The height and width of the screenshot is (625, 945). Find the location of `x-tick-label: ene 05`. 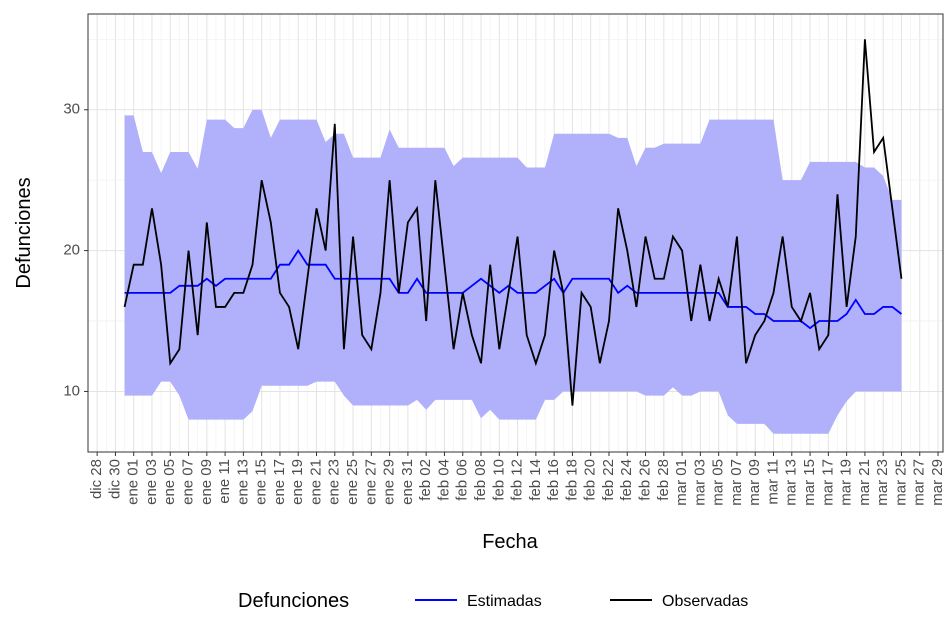

x-tick-label: ene 05 is located at coordinates (169, 482).